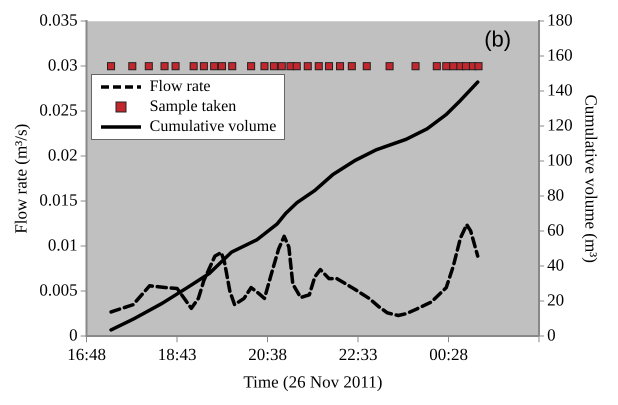 This screenshot has width=618, height=405. What do you see at coordinates (560, 125) in the screenshot?
I see `y2-tick-label: 120` at bounding box center [560, 125].